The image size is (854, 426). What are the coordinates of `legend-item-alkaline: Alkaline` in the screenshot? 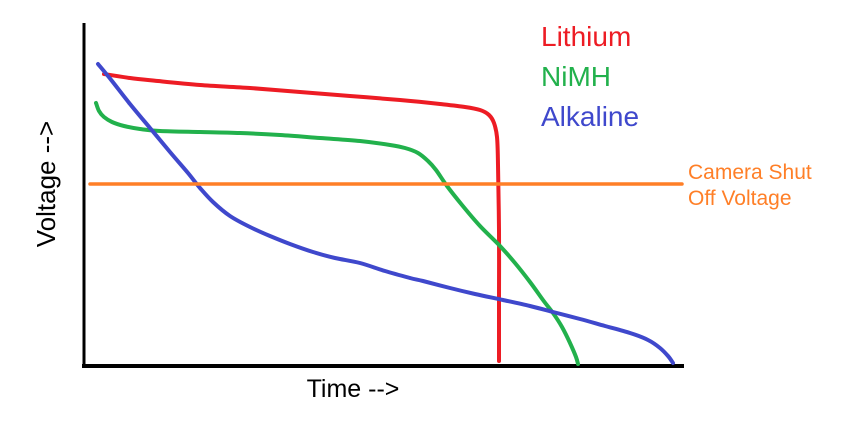 It's located at (590, 117).